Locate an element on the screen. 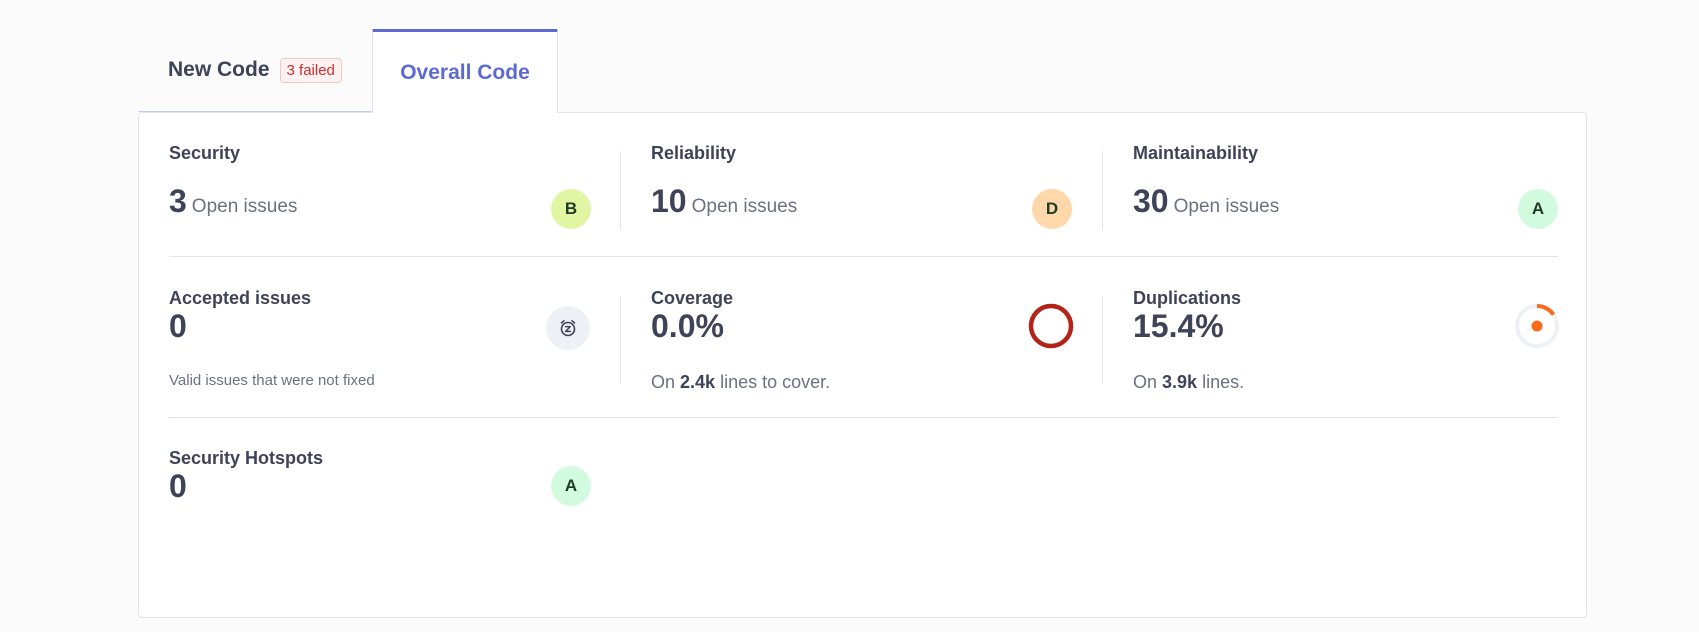 The width and height of the screenshot is (1699, 632). maintainability-metric: Maintainability 30 Open issues A is located at coordinates (1345, 188).